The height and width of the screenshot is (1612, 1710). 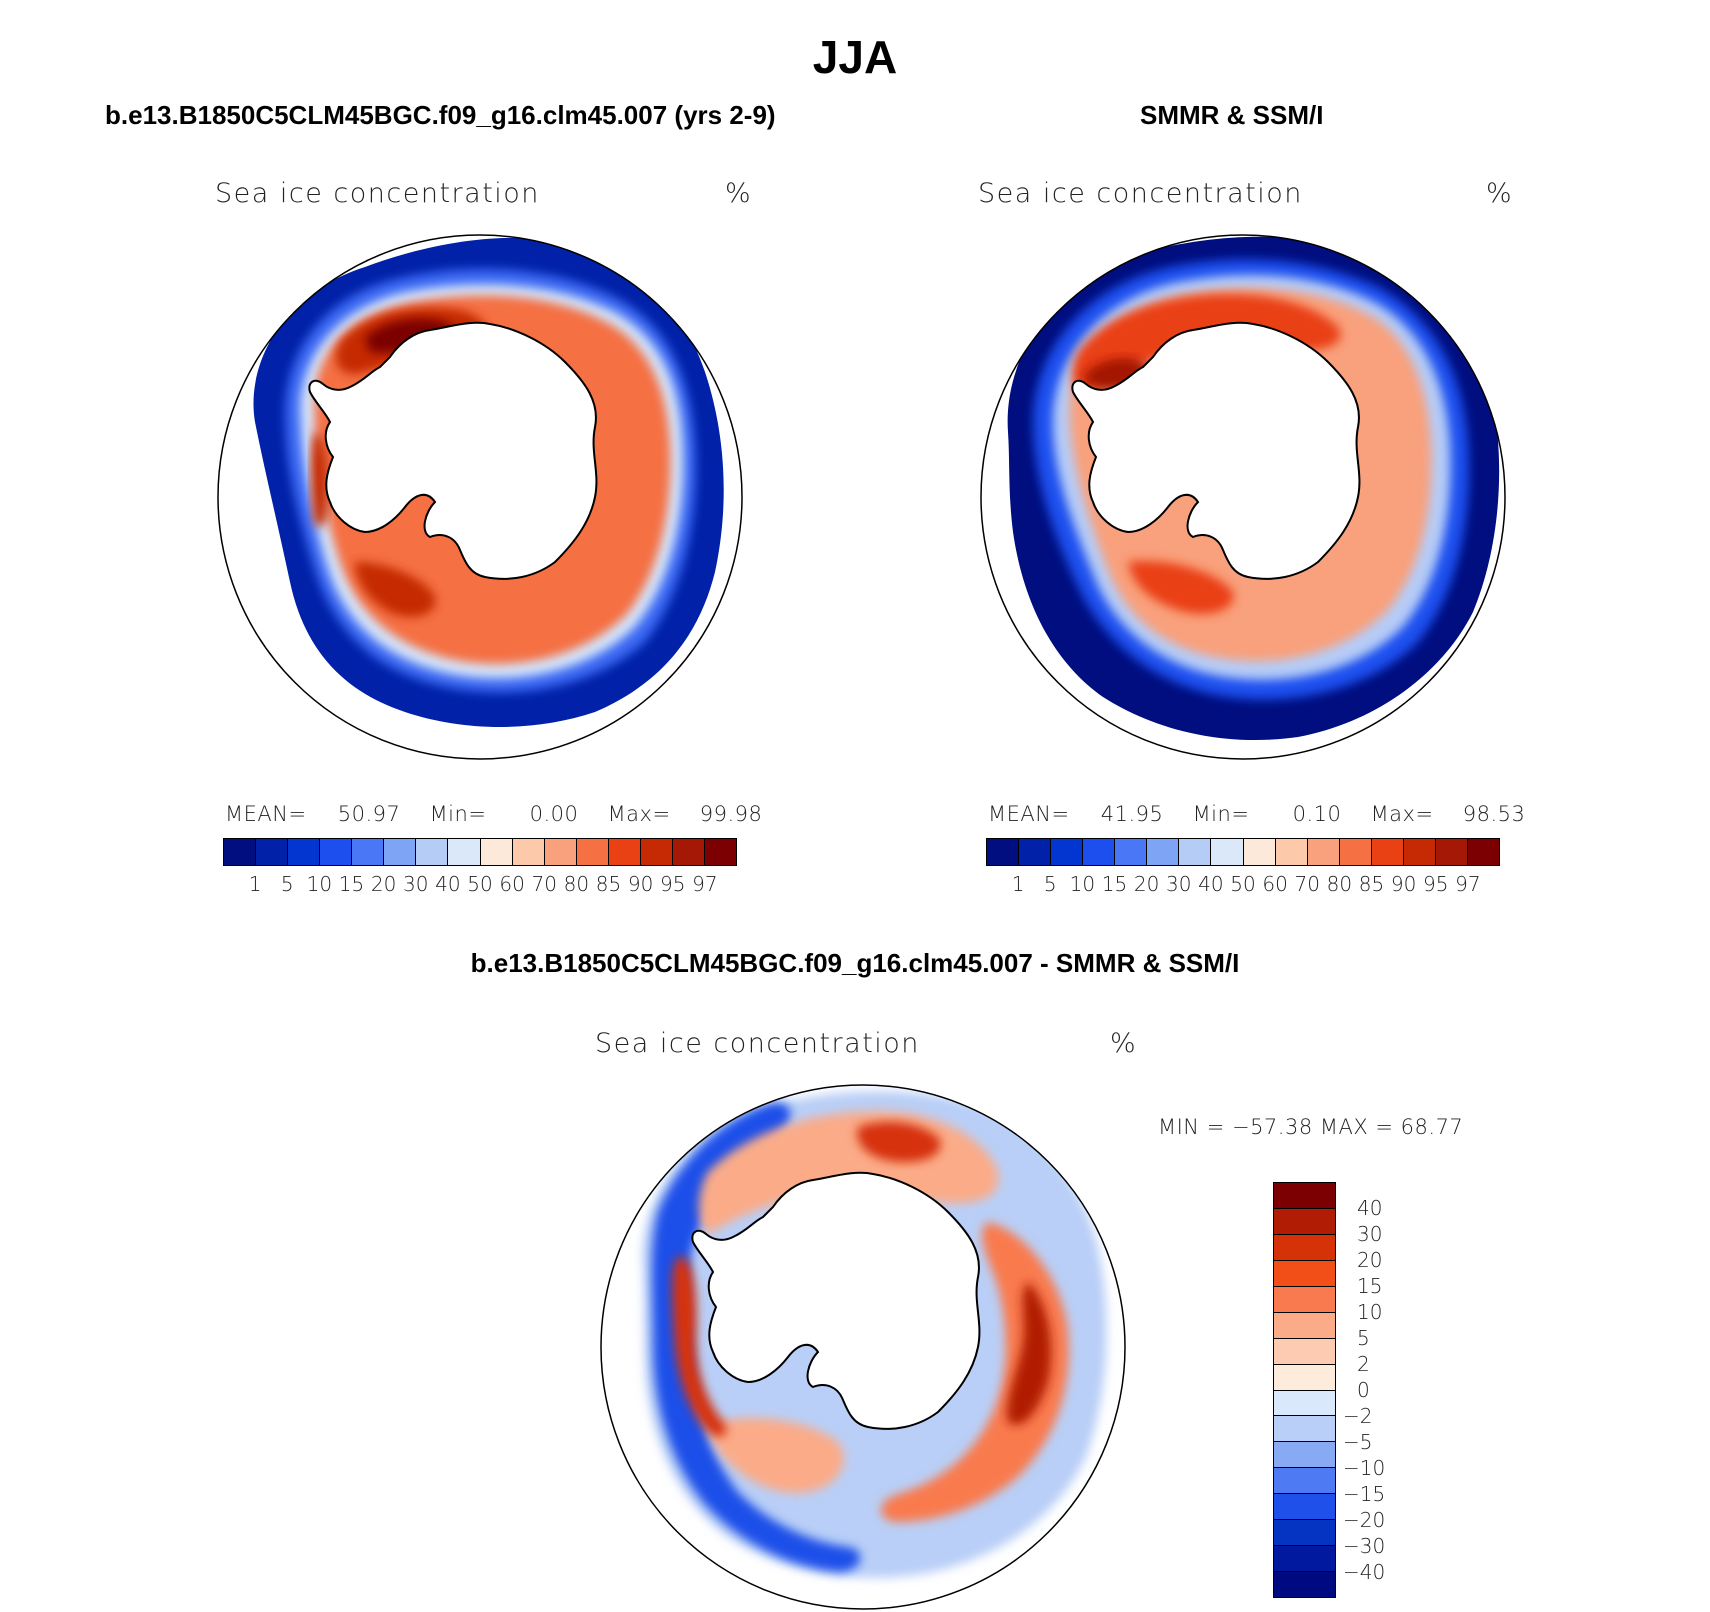 What do you see at coordinates (480, 884) in the screenshot?
I see `panel-1-colorbar-tick-label: 50` at bounding box center [480, 884].